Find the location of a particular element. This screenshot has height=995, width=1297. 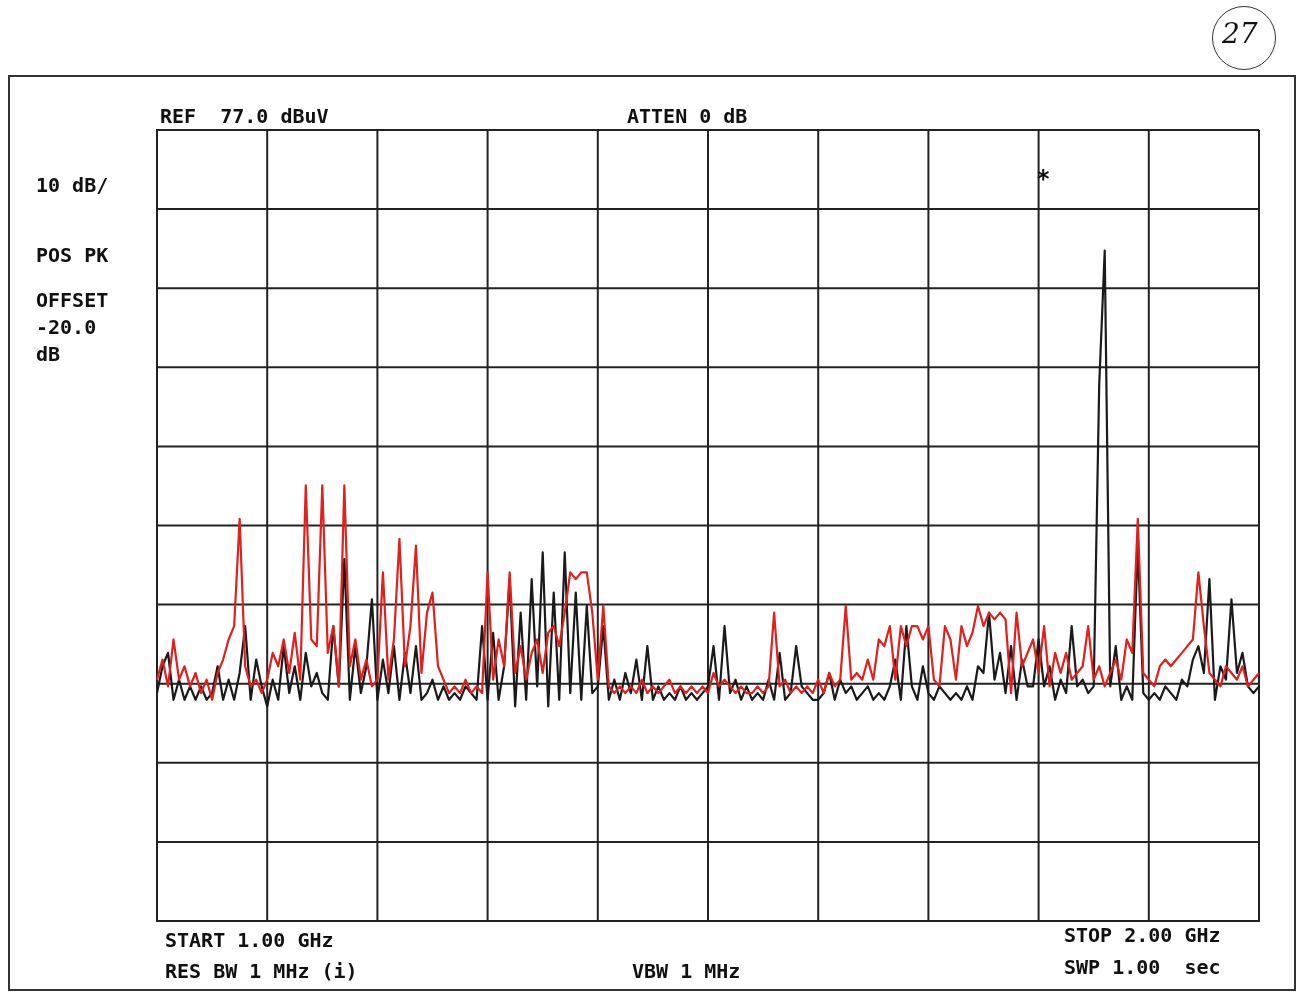

text: START 1.00 GHz is located at coordinates (249, 940).